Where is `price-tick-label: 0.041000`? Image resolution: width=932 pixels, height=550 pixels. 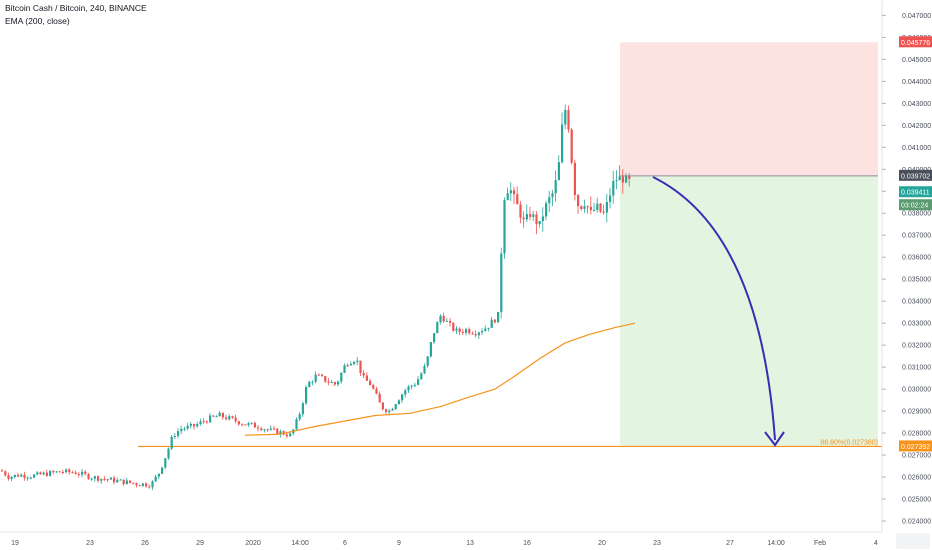 price-tick-label: 0.041000 is located at coordinates (916, 148).